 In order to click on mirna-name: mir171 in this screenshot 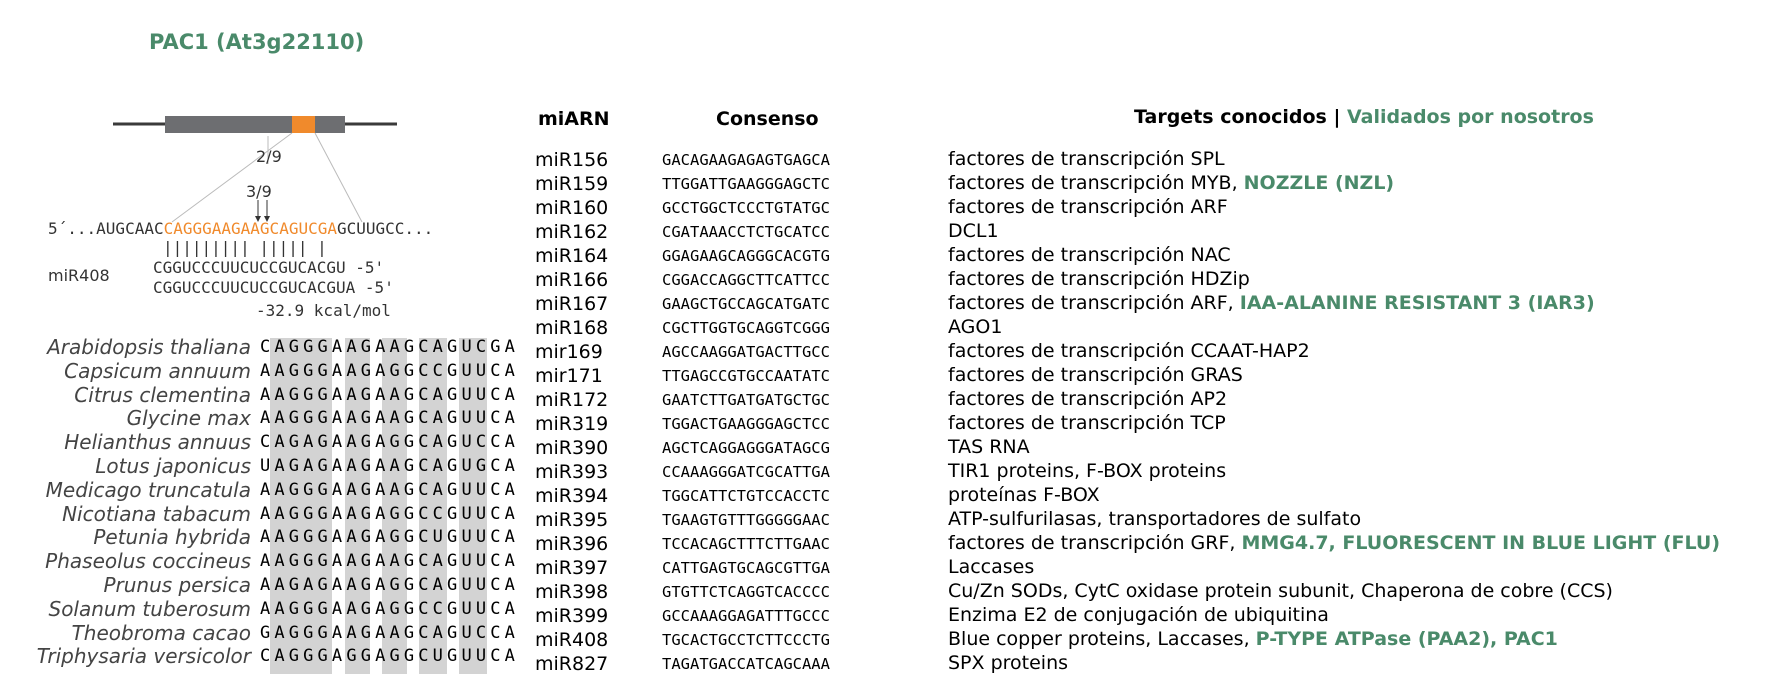, I will do `click(569, 376)`.